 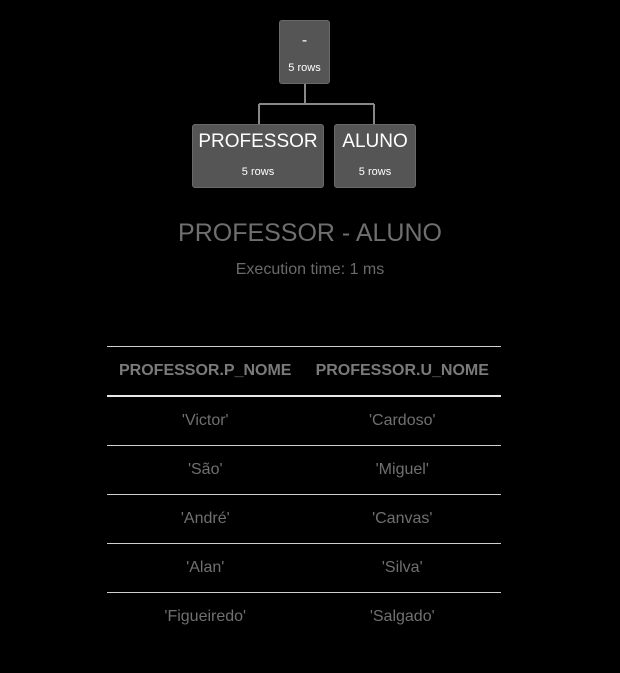 What do you see at coordinates (304, 40) in the screenshot?
I see `tree-node-root-name: -` at bounding box center [304, 40].